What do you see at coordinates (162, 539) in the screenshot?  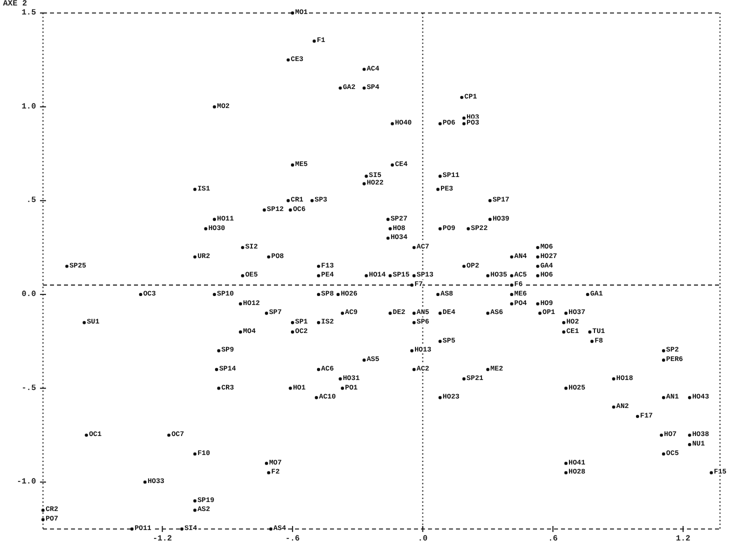 I see `x-tick-label: -1.2` at bounding box center [162, 539].